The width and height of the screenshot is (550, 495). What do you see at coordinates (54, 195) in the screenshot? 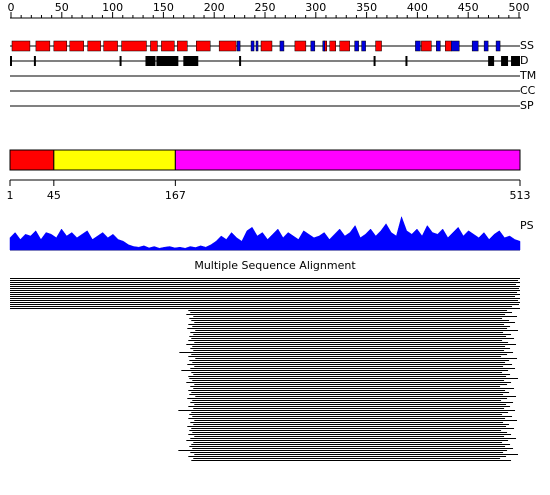
I see `domain-label: 45` at bounding box center [54, 195].